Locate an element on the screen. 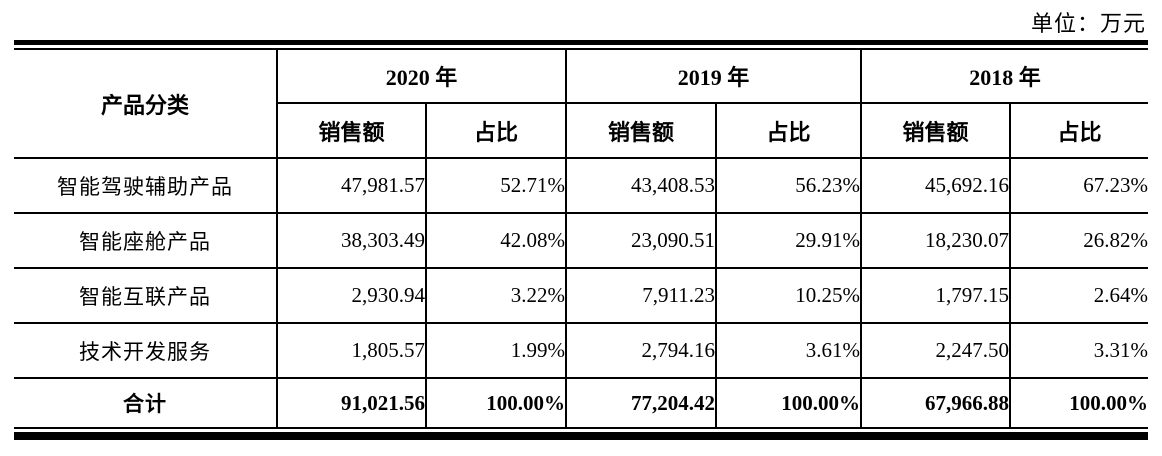  share-cell-2019: 10.25% is located at coordinates (789, 295).